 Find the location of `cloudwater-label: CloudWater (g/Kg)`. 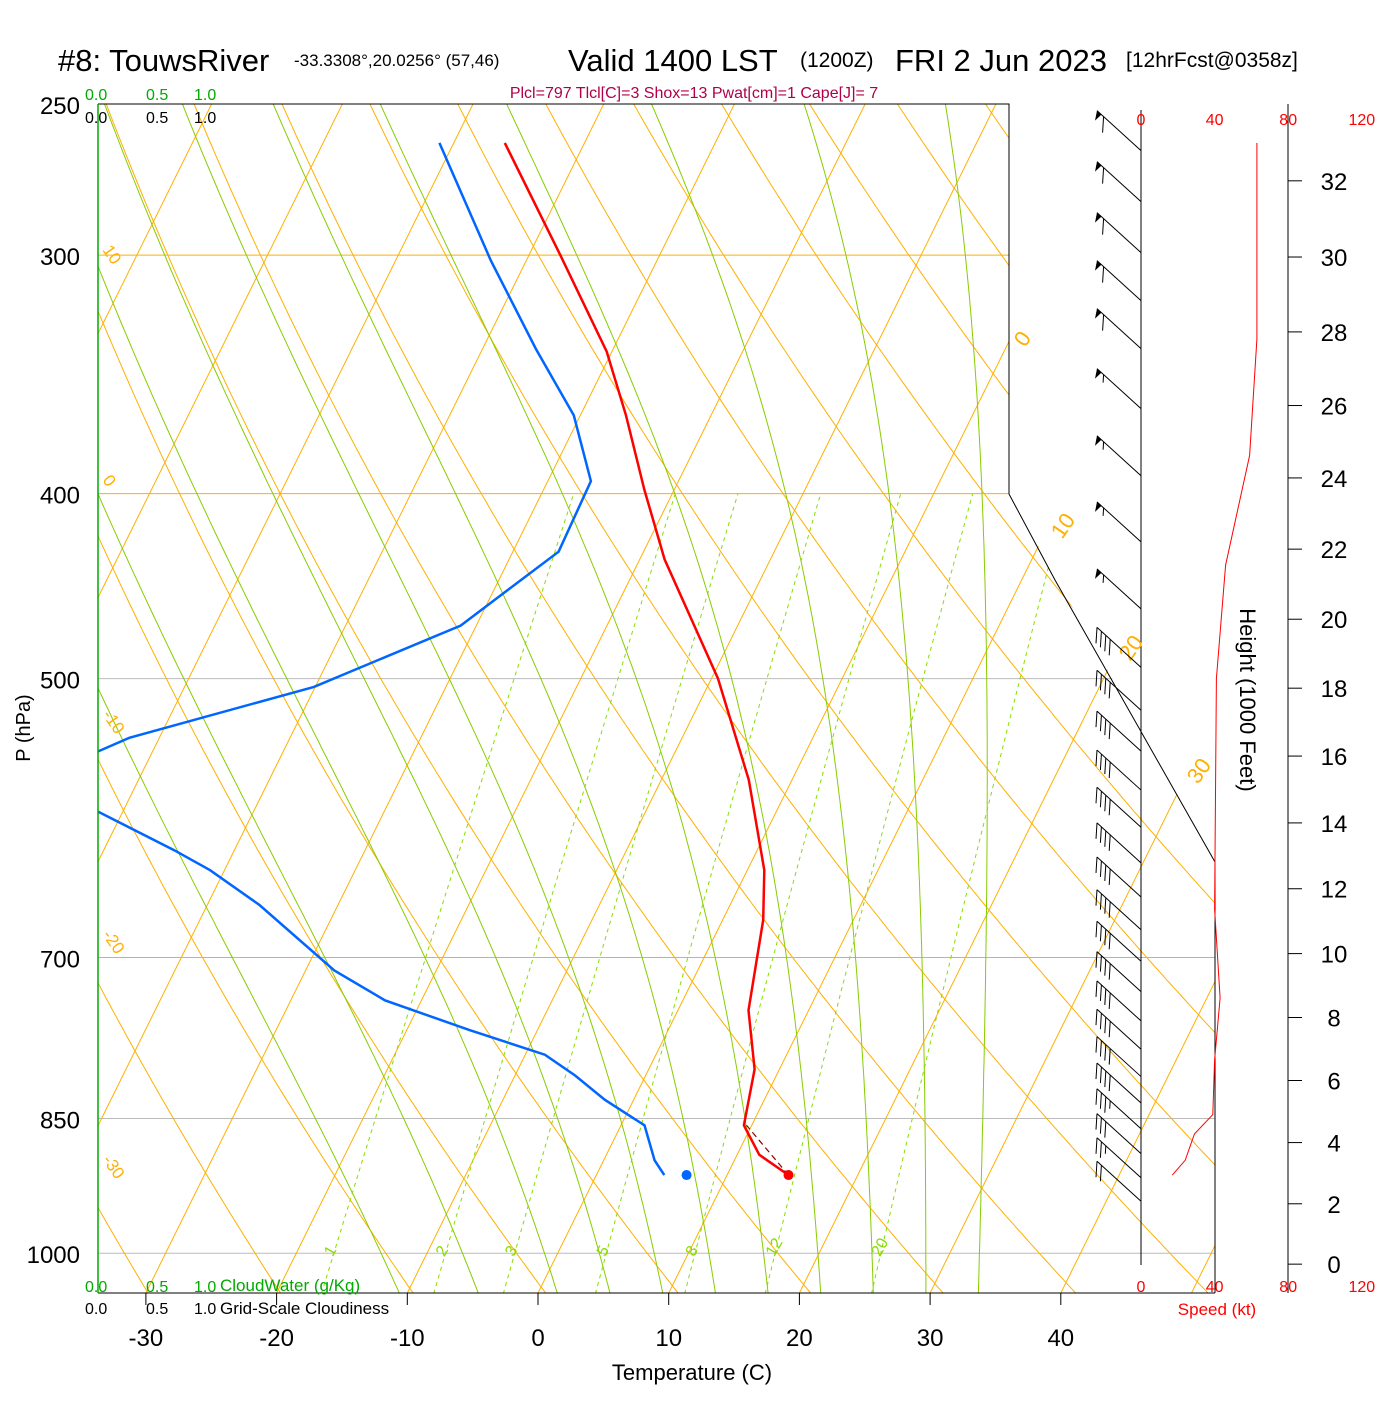

cloudwater-label: CloudWater (g/Kg) is located at coordinates (290, 1285).